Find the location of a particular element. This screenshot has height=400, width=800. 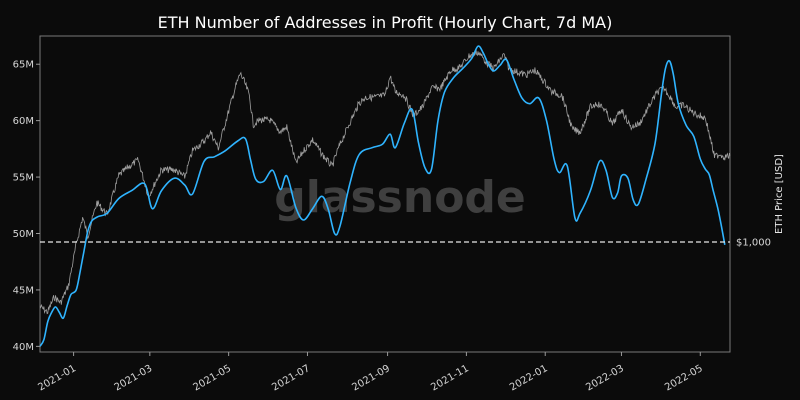

y-axis-left: 40M 45M 50M 55M 60M 65M is located at coordinates (26, 206).